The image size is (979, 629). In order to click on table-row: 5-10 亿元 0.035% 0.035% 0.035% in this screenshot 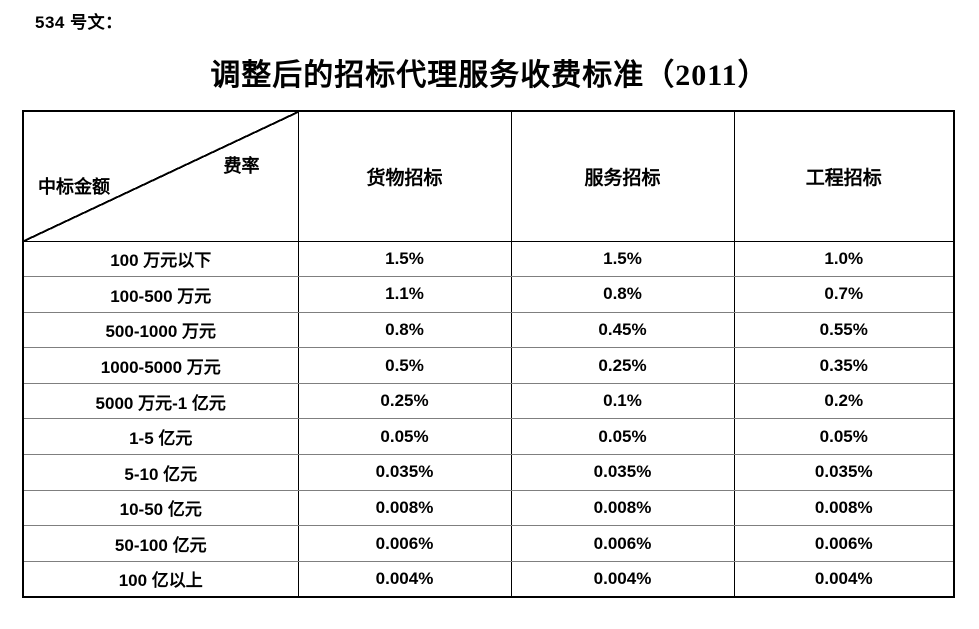, I will do `click(488, 472)`.